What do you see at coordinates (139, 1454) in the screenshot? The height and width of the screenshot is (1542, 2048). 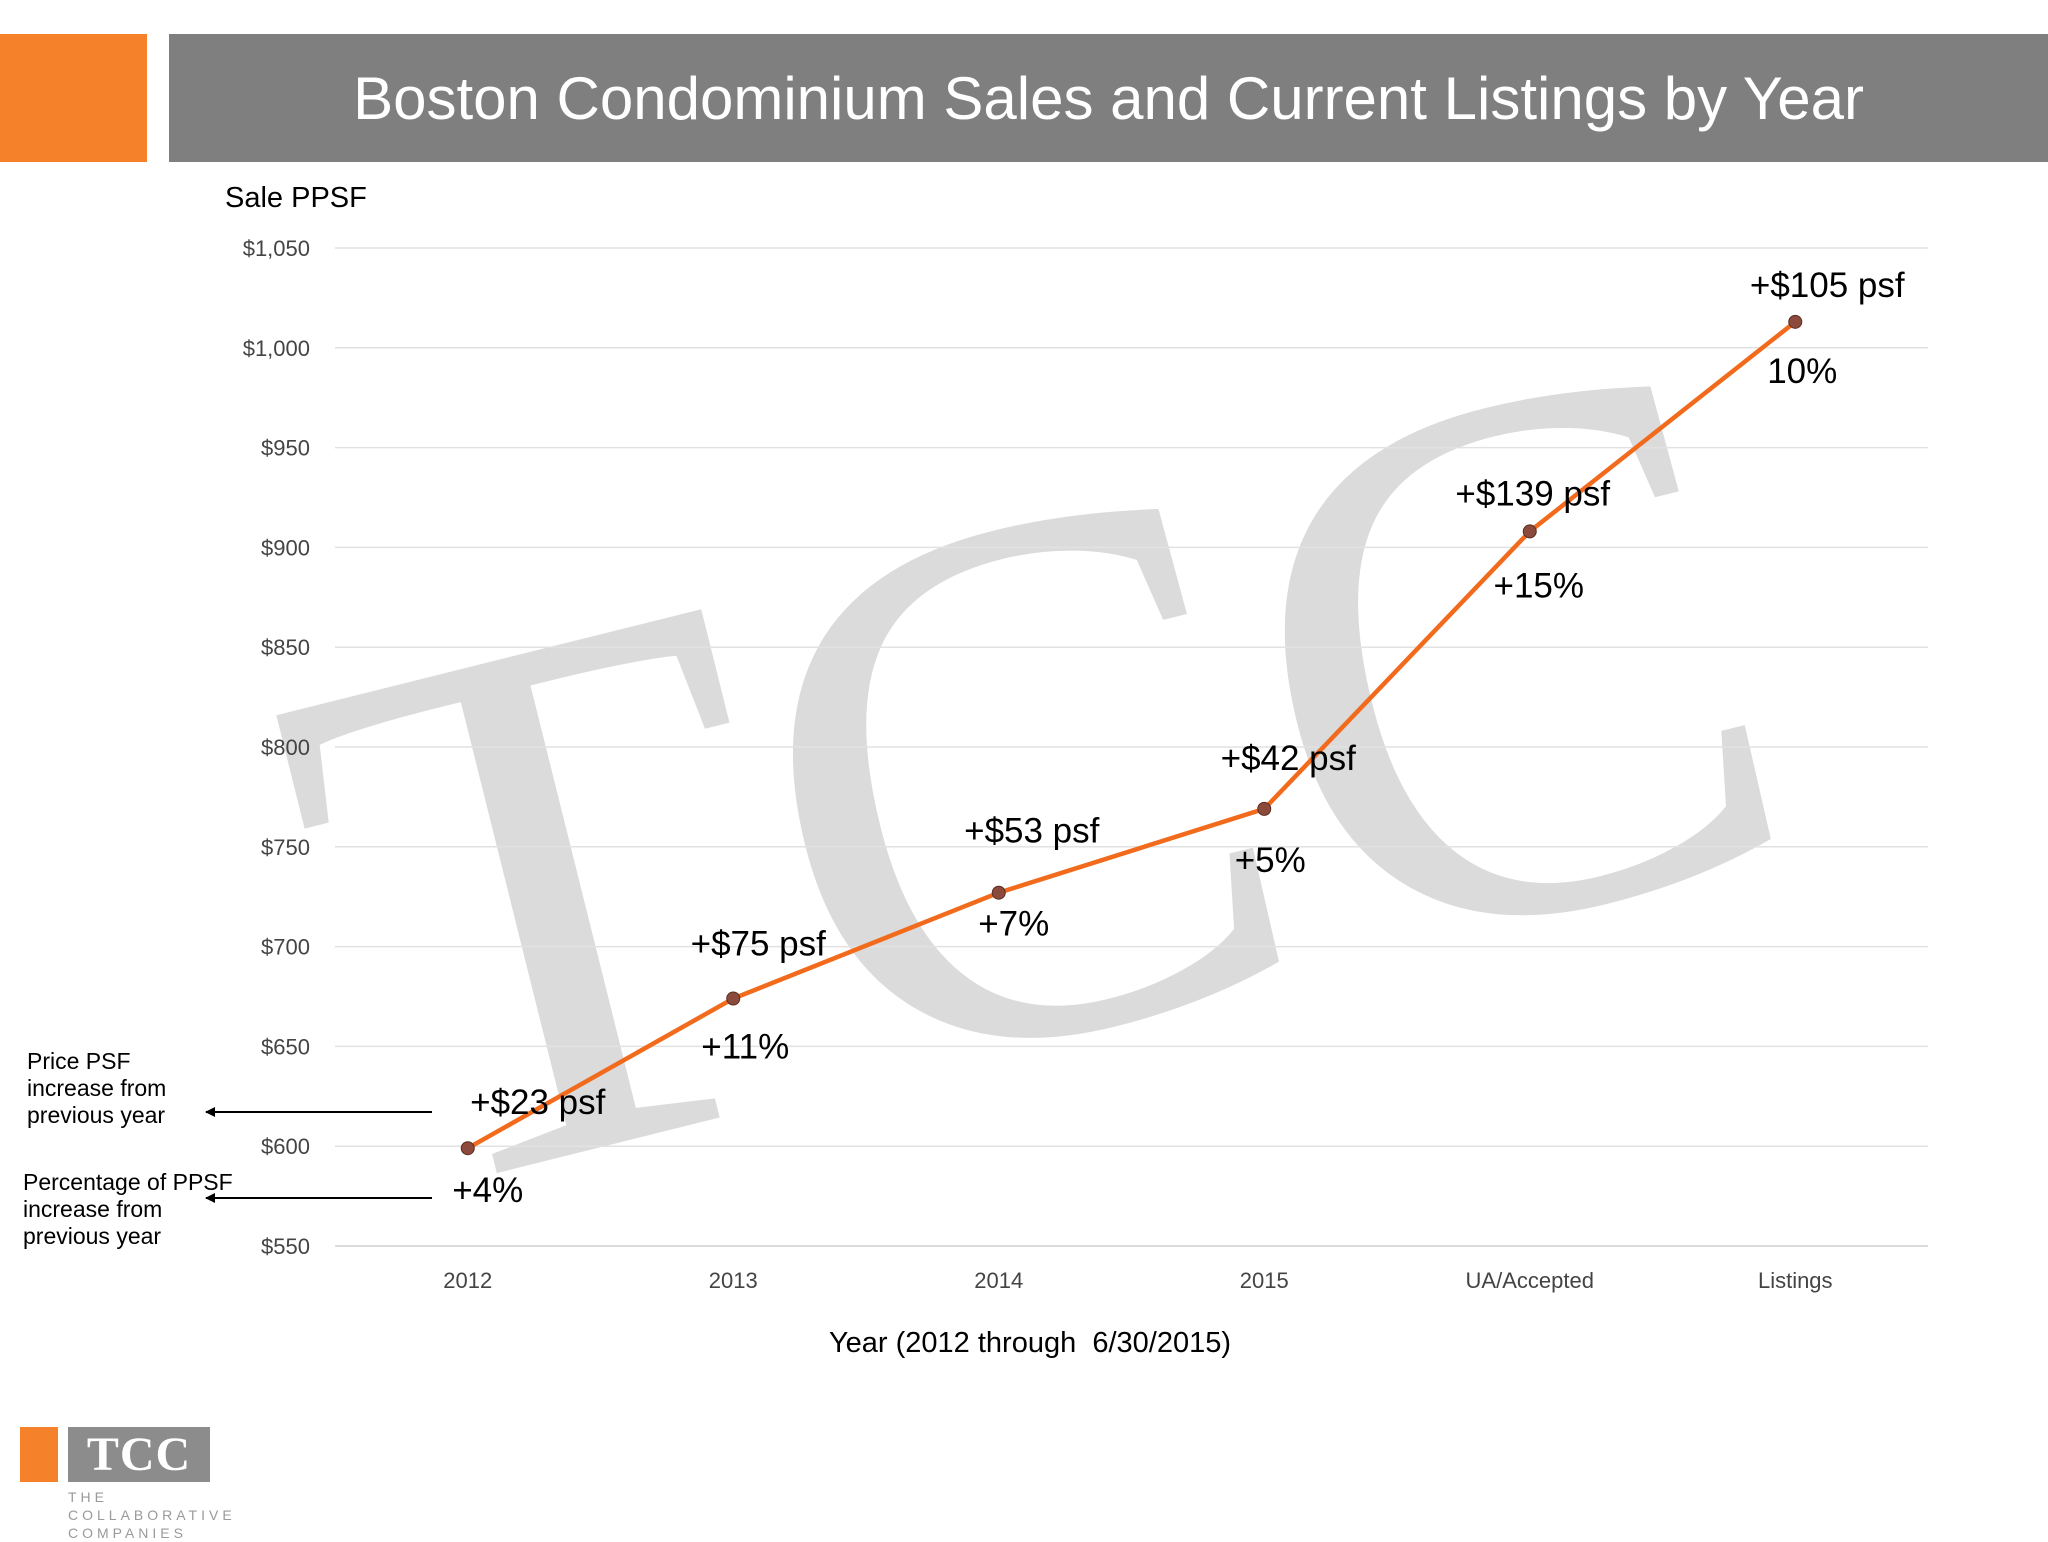 I see `logo-mark: TCC` at bounding box center [139, 1454].